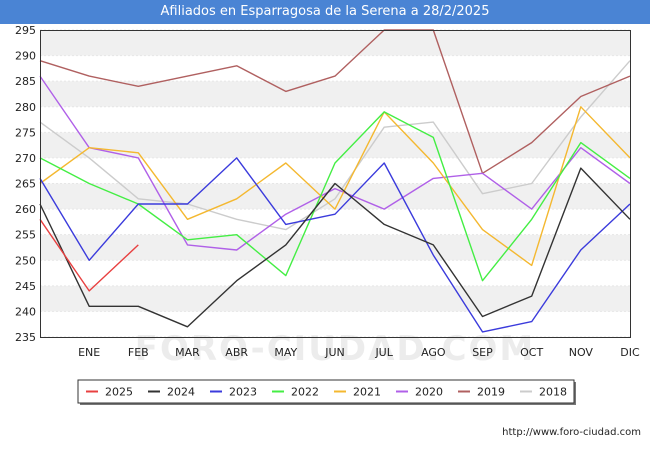  Describe the element at coordinates (531, 352) in the screenshot. I see `x-tick-label: OCT` at that location.